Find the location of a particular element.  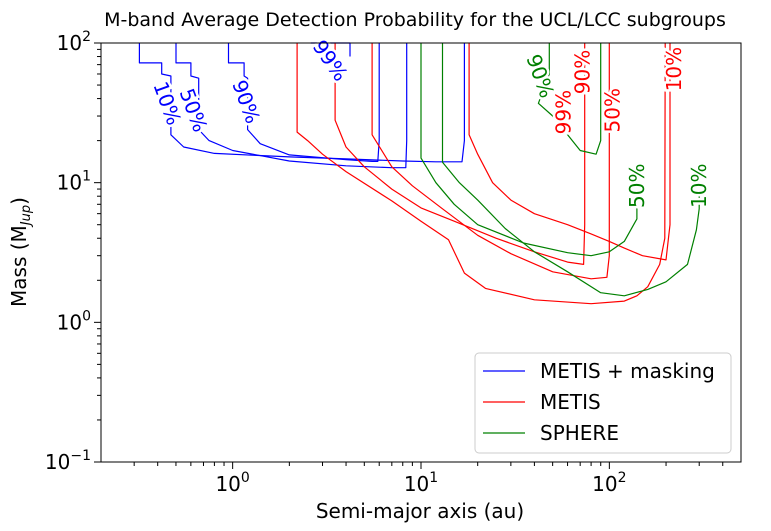

contour-label-metis-50: 50% is located at coordinates (613, 110).